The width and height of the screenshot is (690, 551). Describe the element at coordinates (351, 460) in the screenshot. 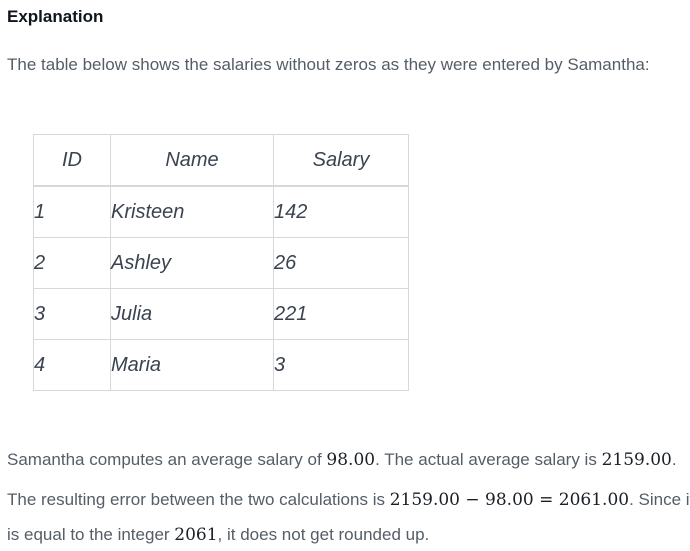

I see `math-value: 98.00` at that location.